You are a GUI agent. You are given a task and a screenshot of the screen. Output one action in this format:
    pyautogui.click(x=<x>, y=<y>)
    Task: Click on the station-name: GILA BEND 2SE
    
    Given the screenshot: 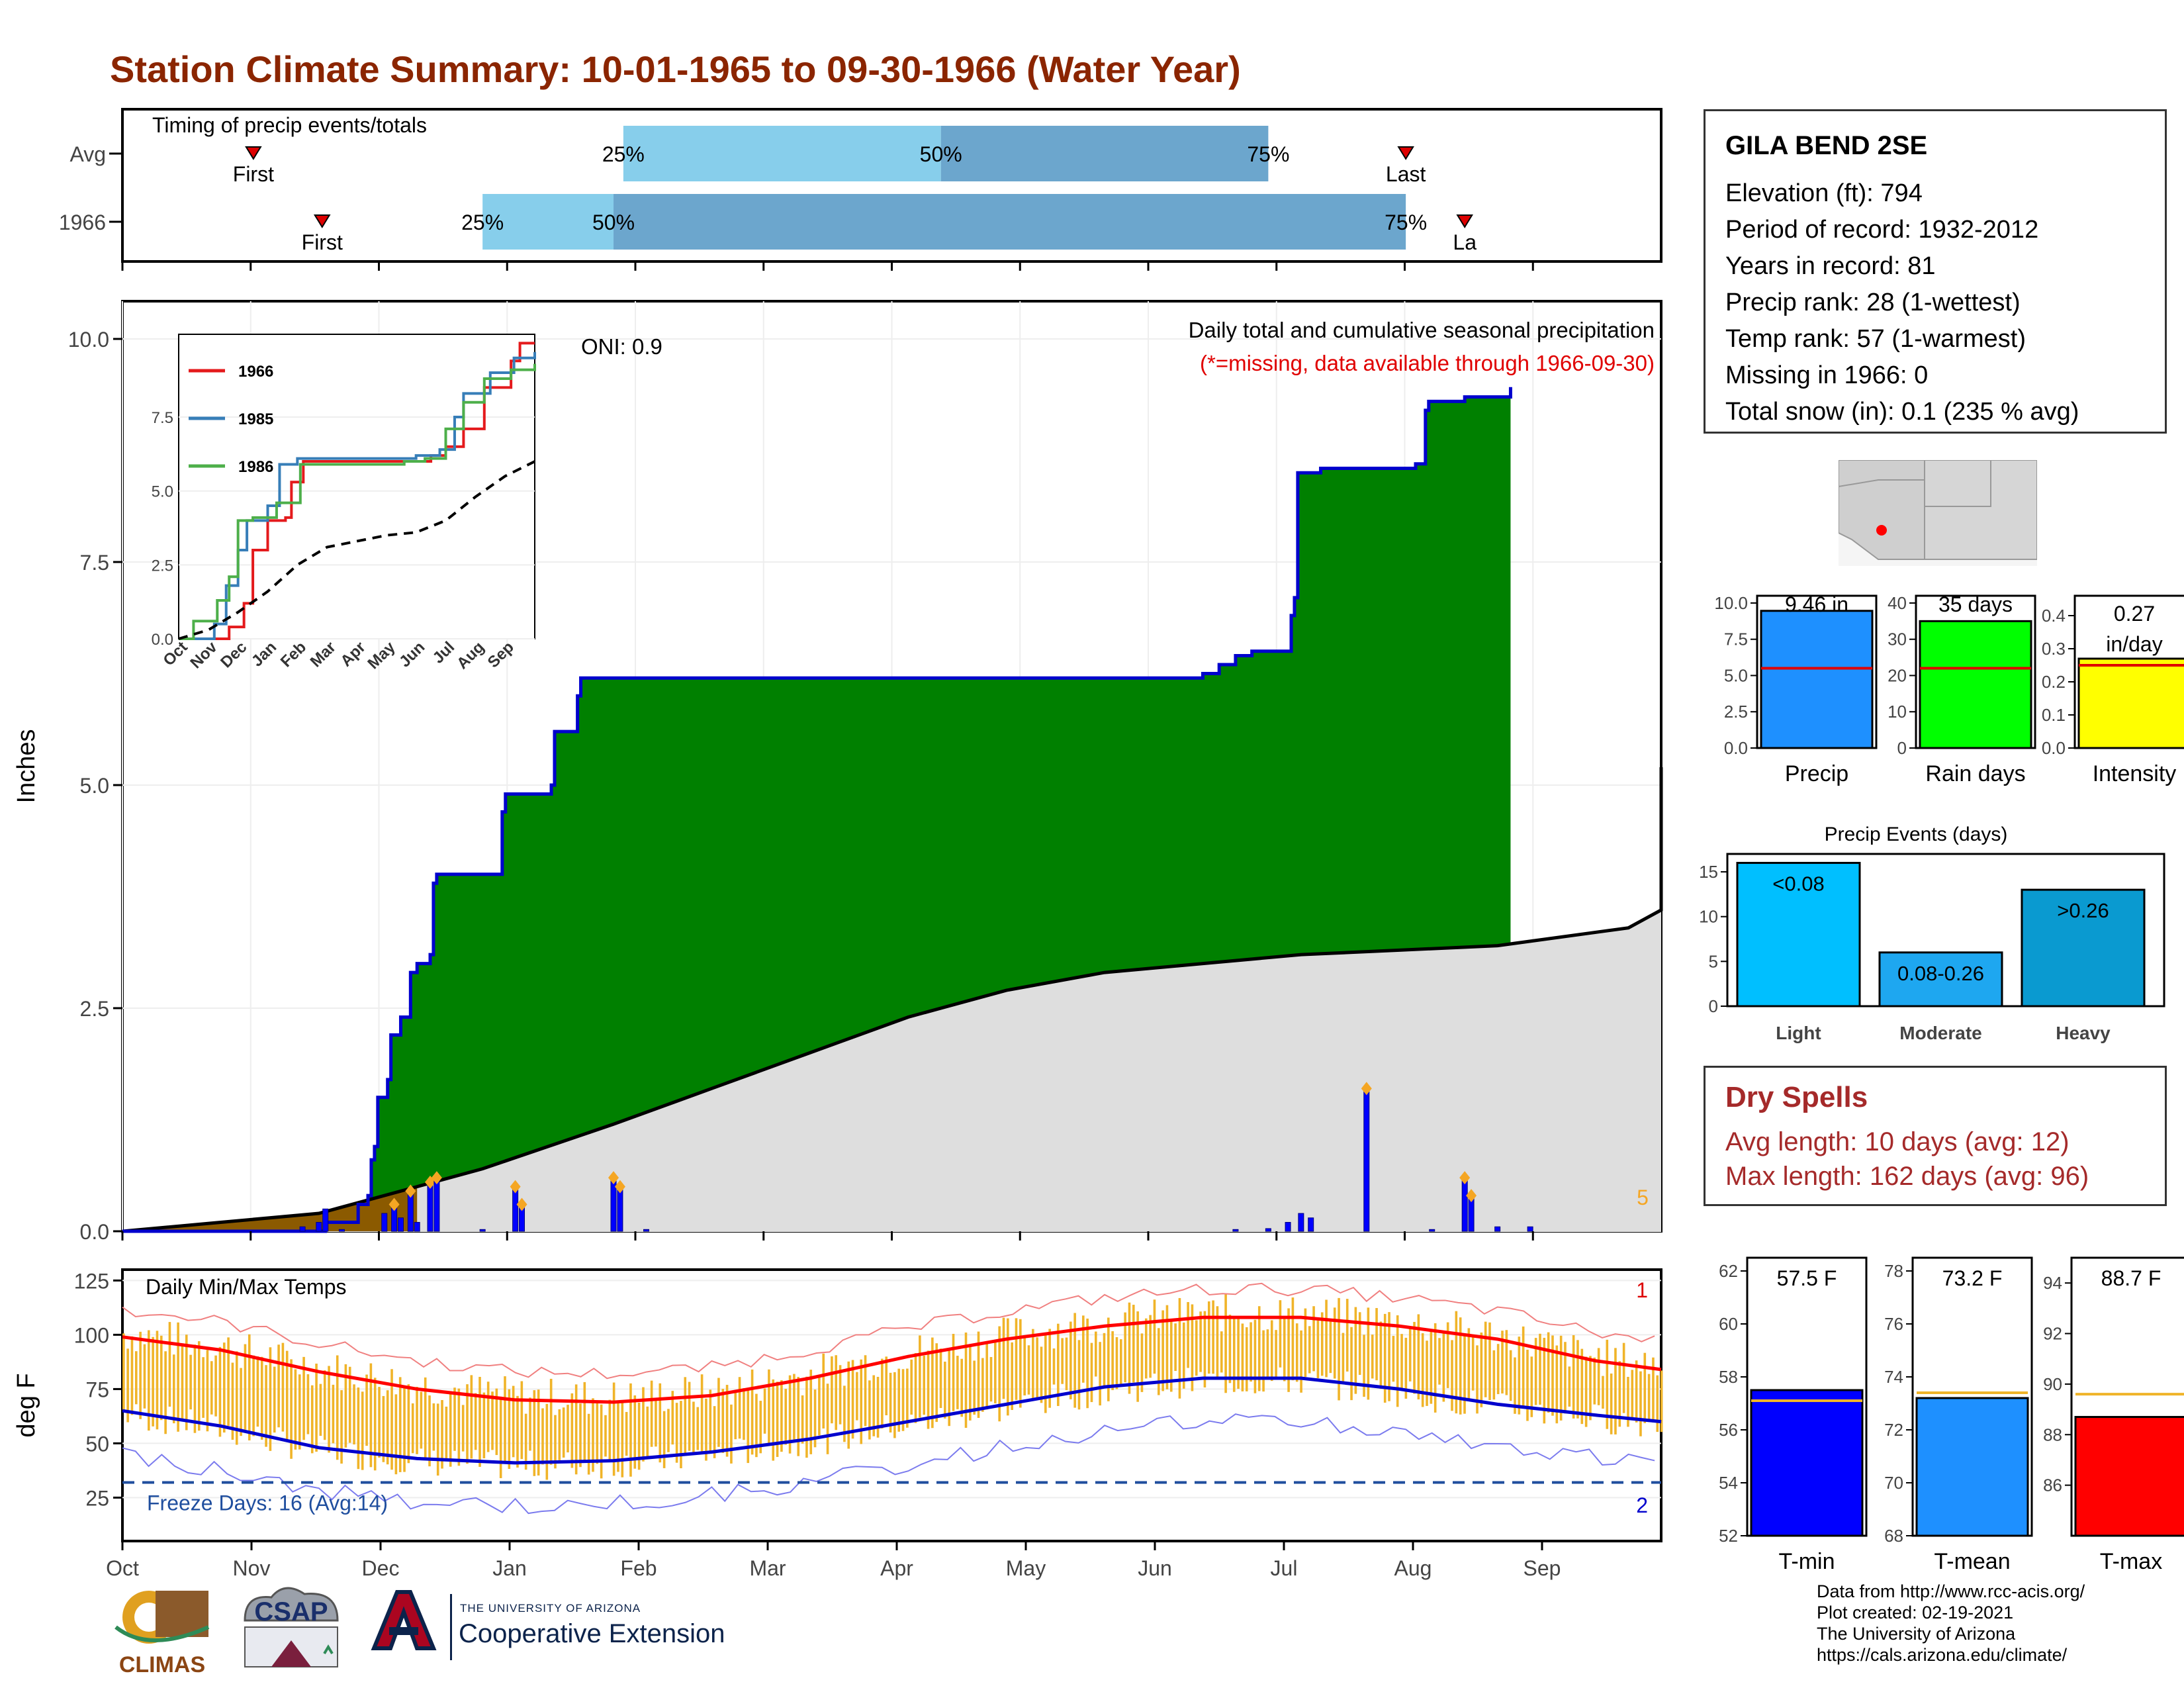 What is the action you would take?
    pyautogui.click(x=1826, y=145)
    